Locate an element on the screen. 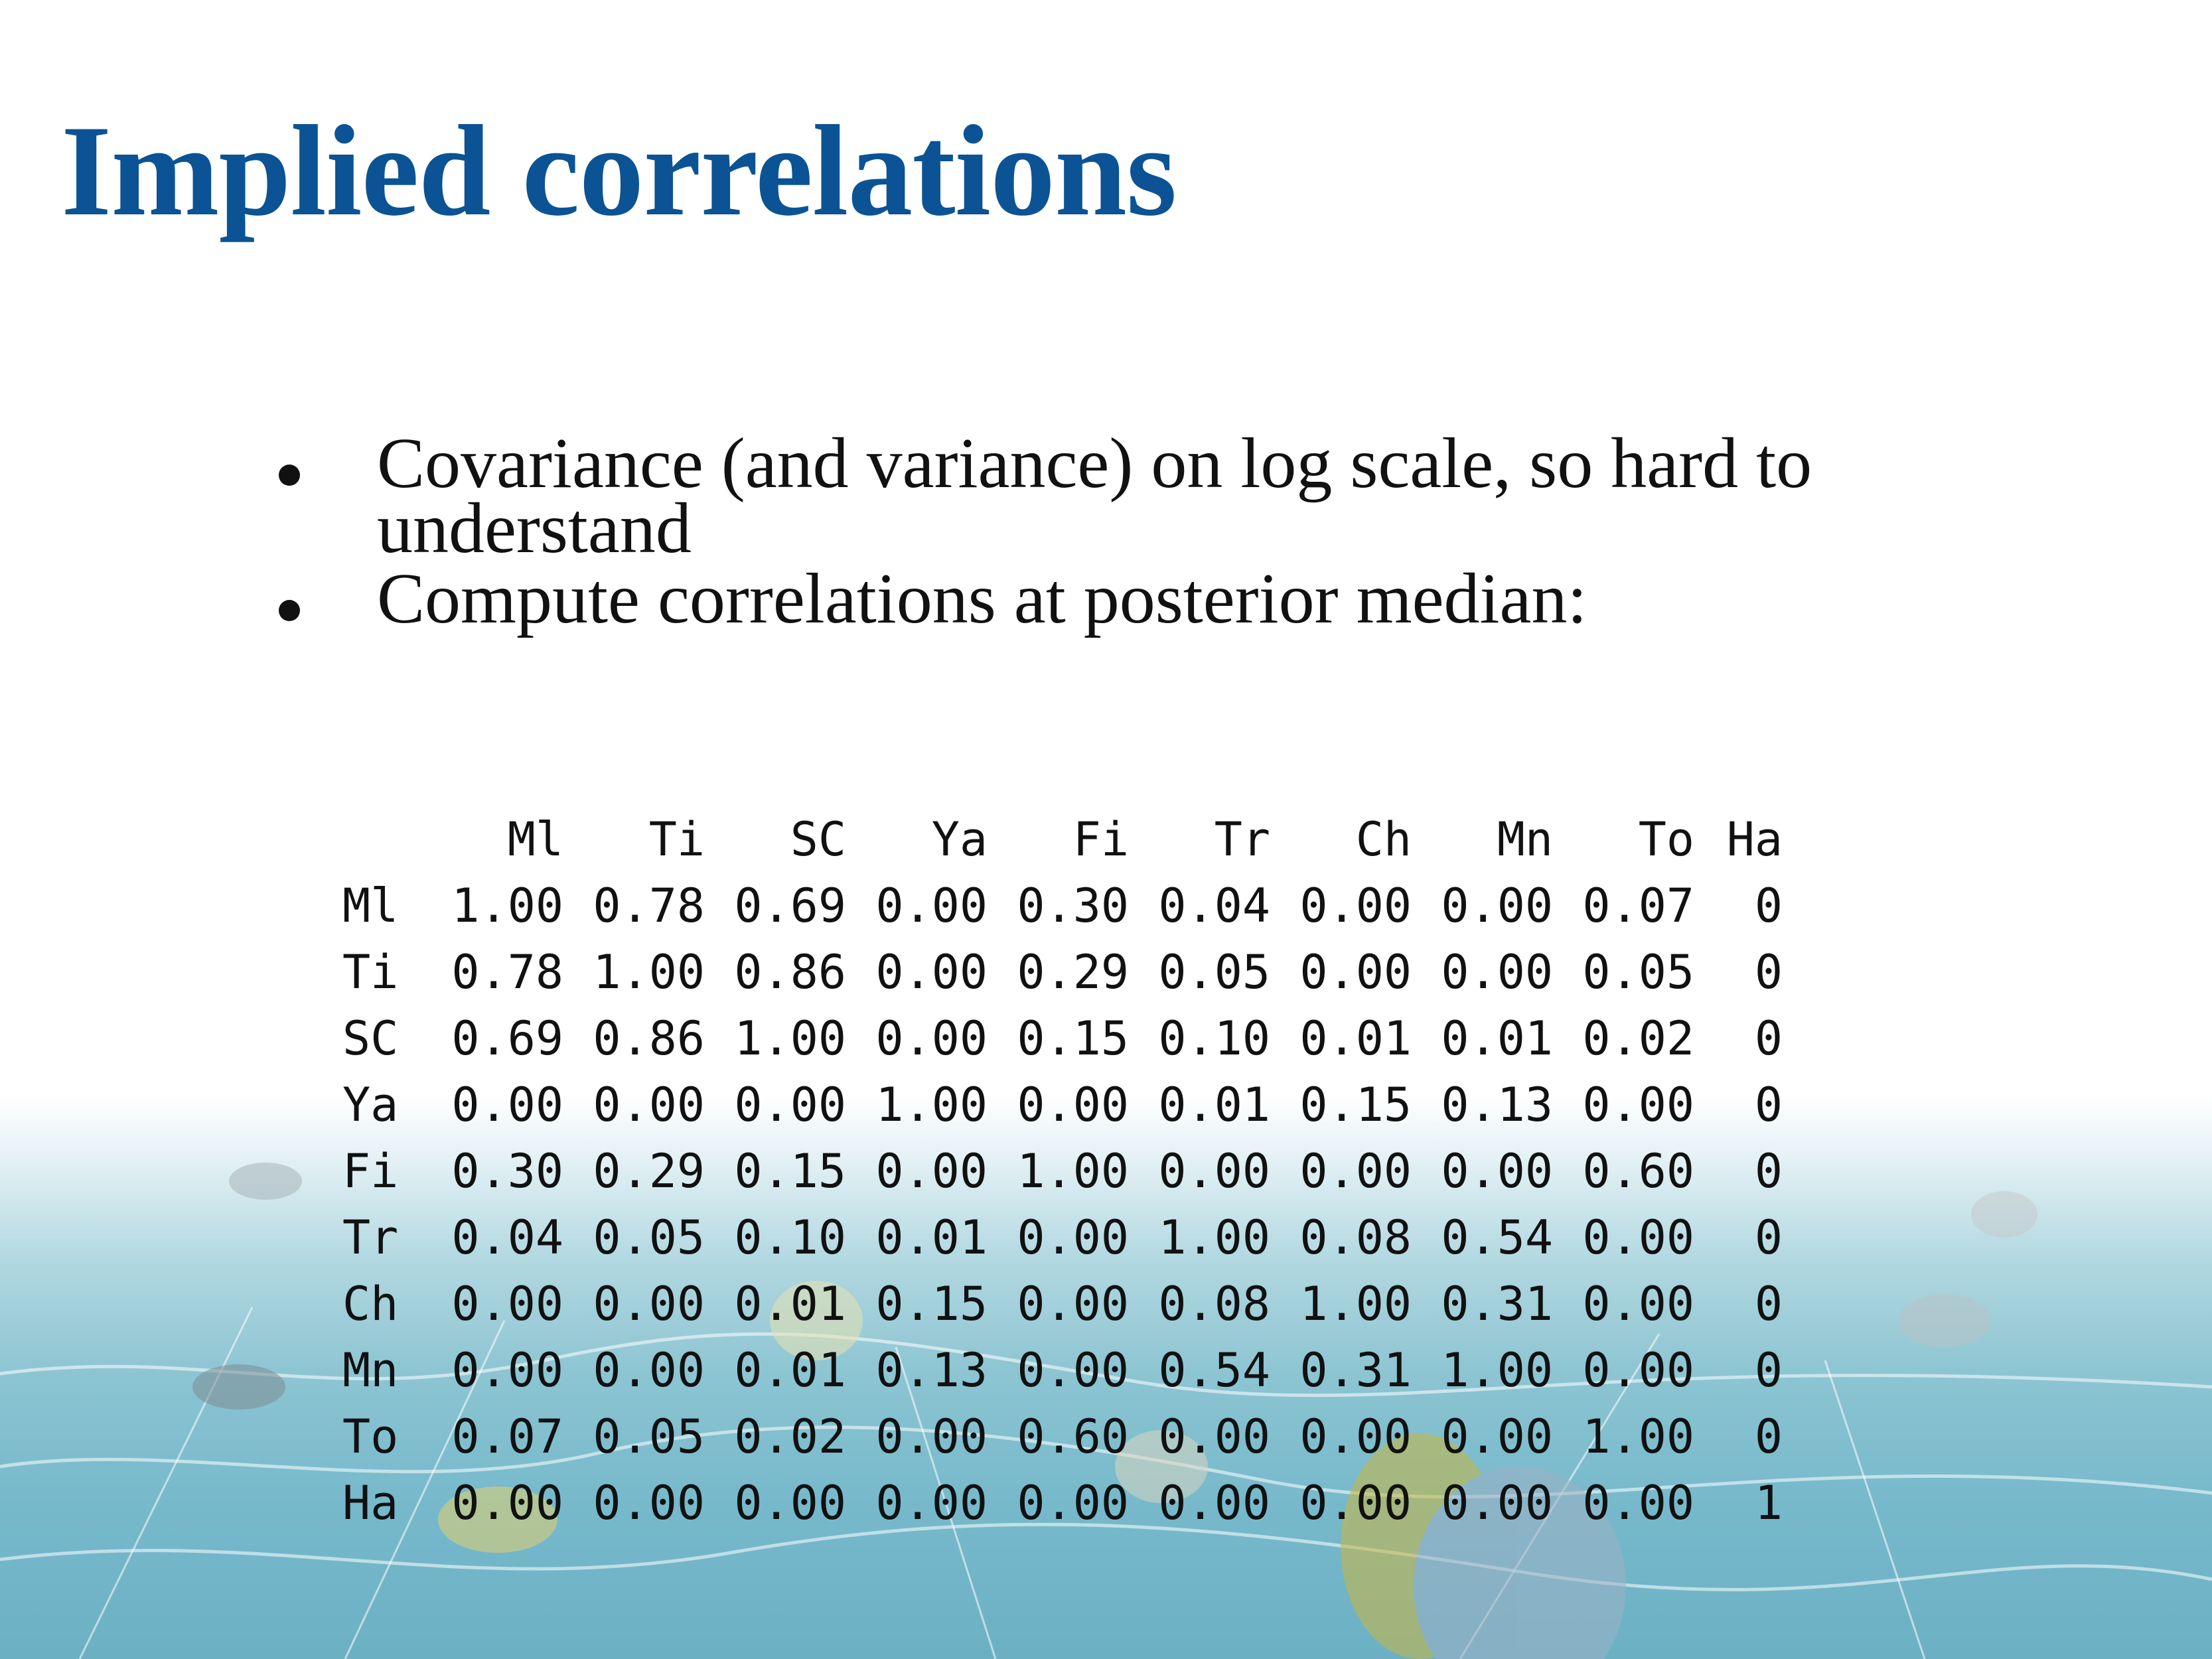 Image resolution: width=2212 pixels, height=1659 pixels. header-corner-cell is located at coordinates (382, 839).